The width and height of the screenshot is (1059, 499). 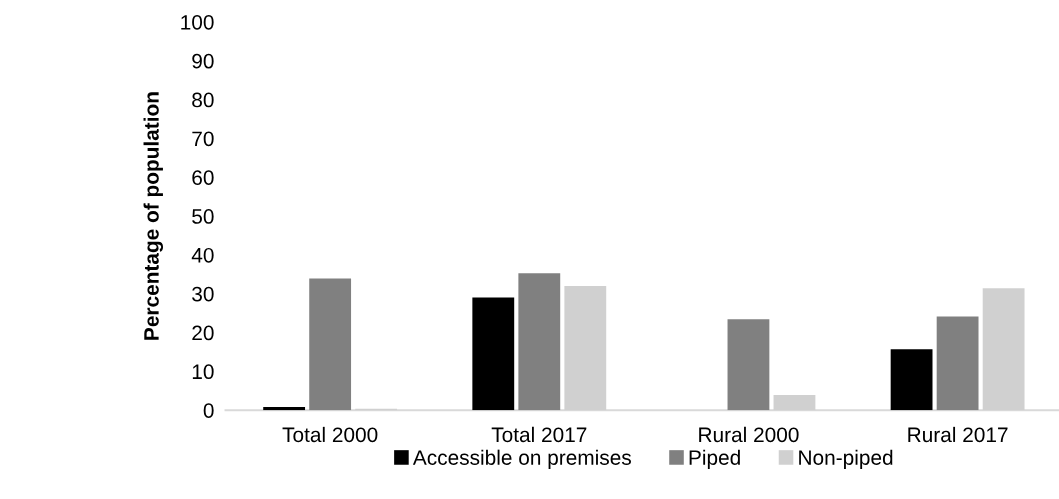 What do you see at coordinates (153, 216) in the screenshot?
I see `y-axis-title: Percentage of population` at bounding box center [153, 216].